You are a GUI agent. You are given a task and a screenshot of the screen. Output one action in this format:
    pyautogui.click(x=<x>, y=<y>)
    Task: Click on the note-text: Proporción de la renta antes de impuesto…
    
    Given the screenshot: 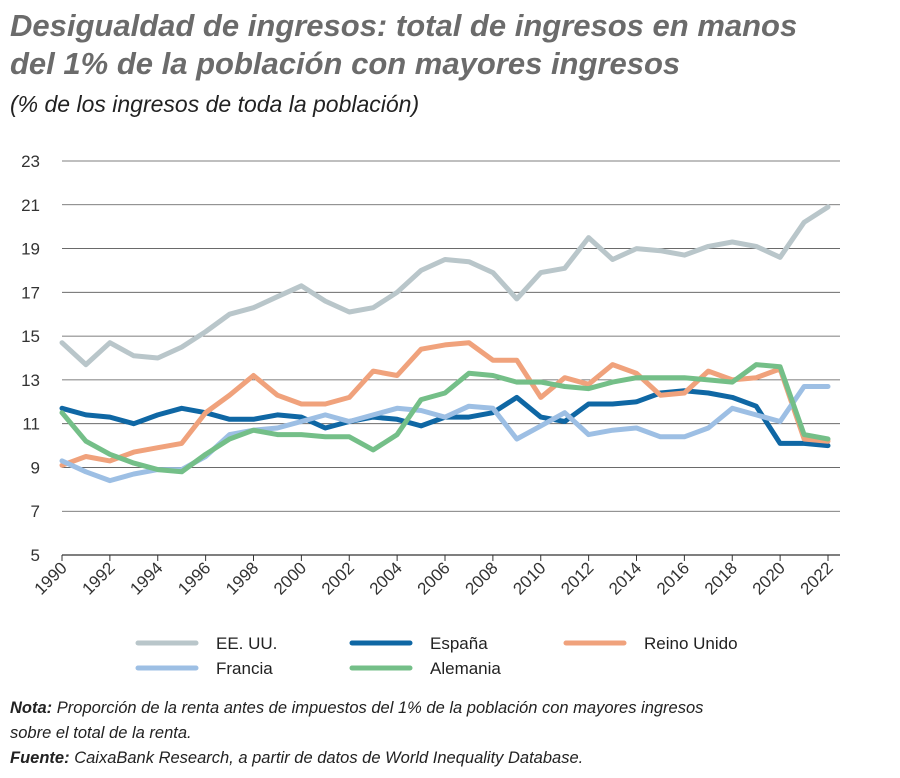 What is the action you would take?
    pyautogui.click(x=380, y=708)
    